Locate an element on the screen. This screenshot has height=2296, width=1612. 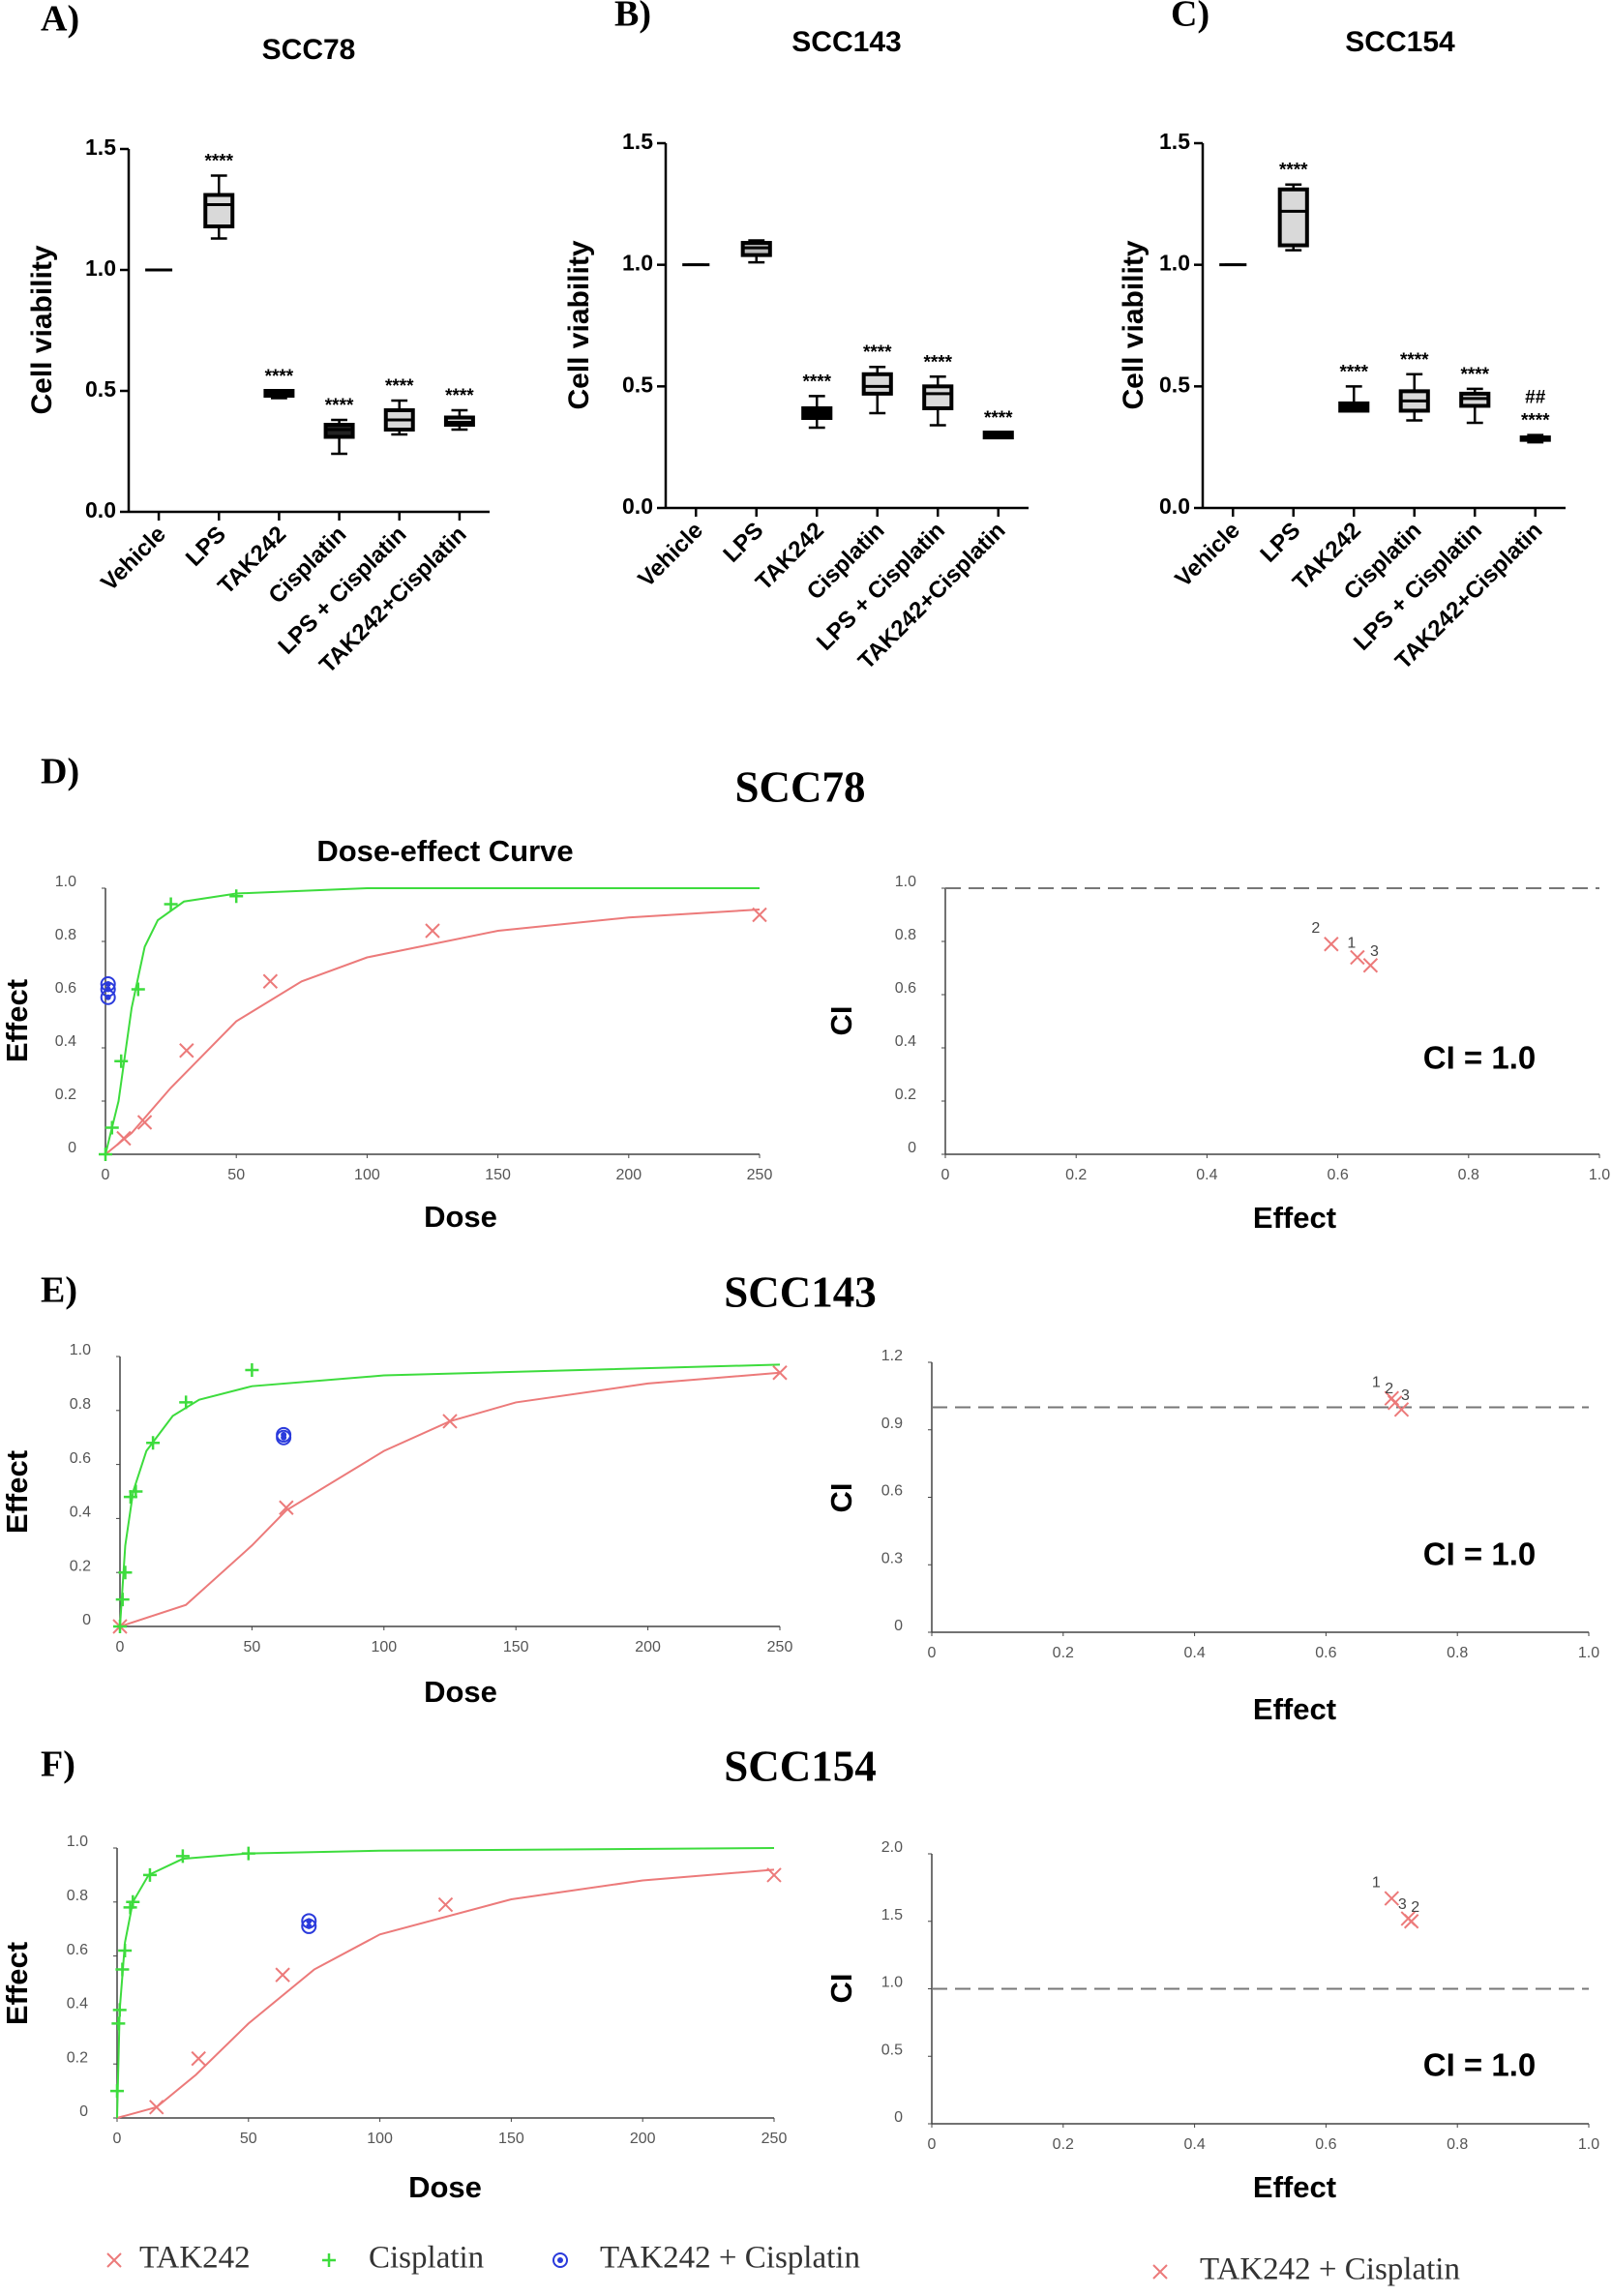
x-tick-label: 1.0 is located at coordinates (1588, 1653).